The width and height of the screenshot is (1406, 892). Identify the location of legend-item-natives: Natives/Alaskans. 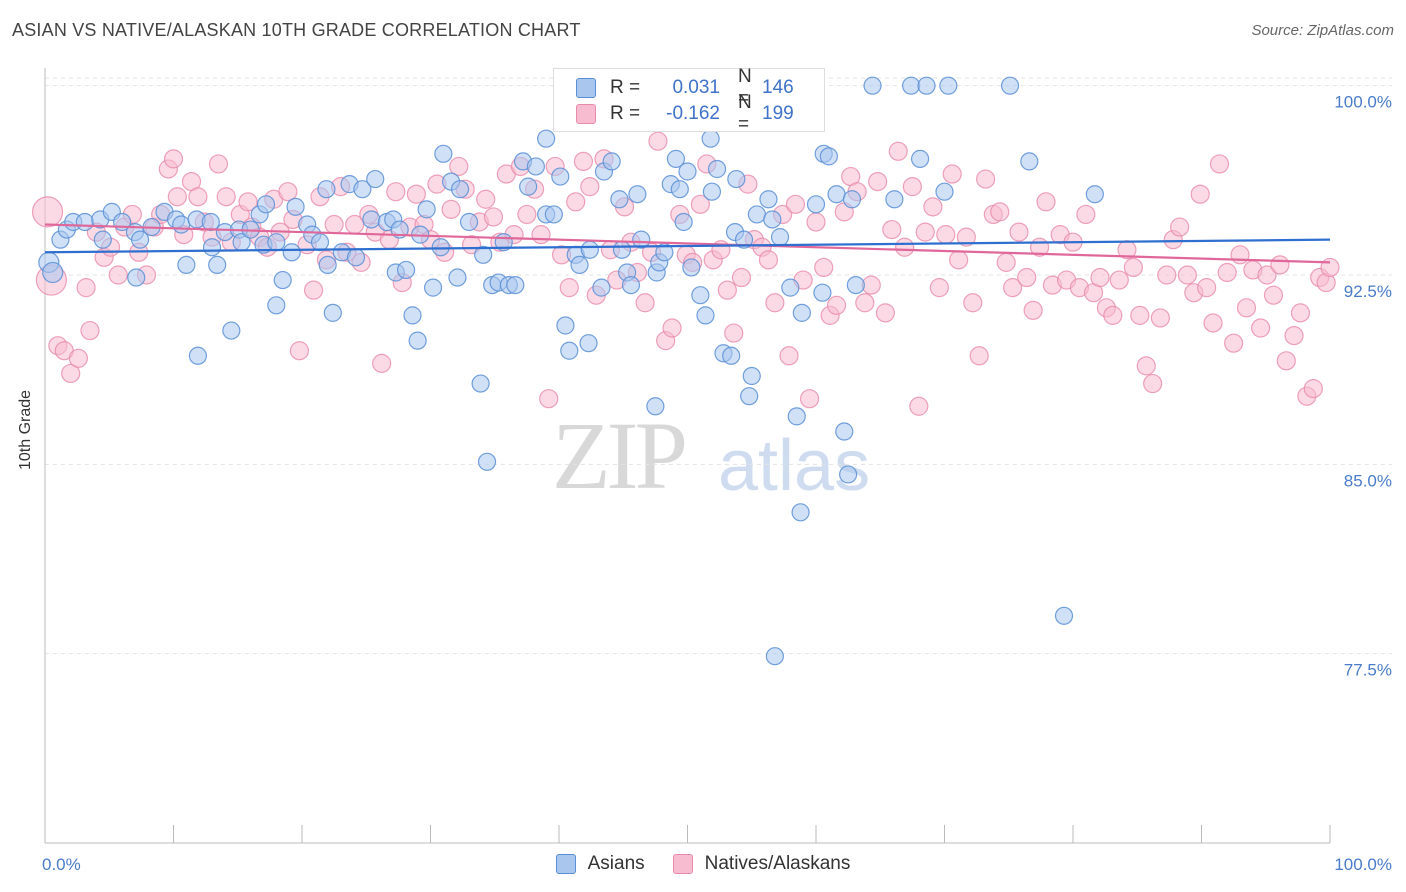
(761, 864).